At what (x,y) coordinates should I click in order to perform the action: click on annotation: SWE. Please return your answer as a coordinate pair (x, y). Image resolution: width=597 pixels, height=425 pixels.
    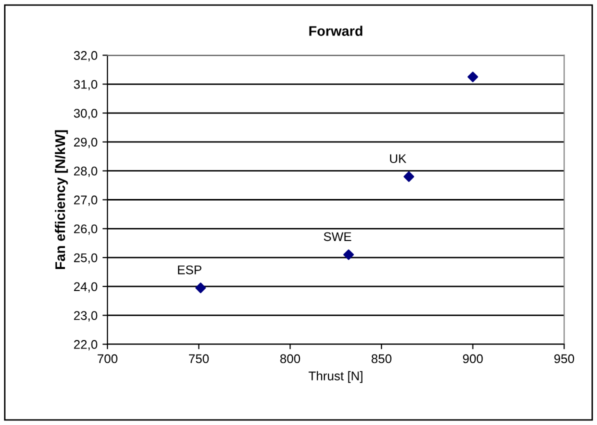
    Looking at the image, I should click on (338, 237).